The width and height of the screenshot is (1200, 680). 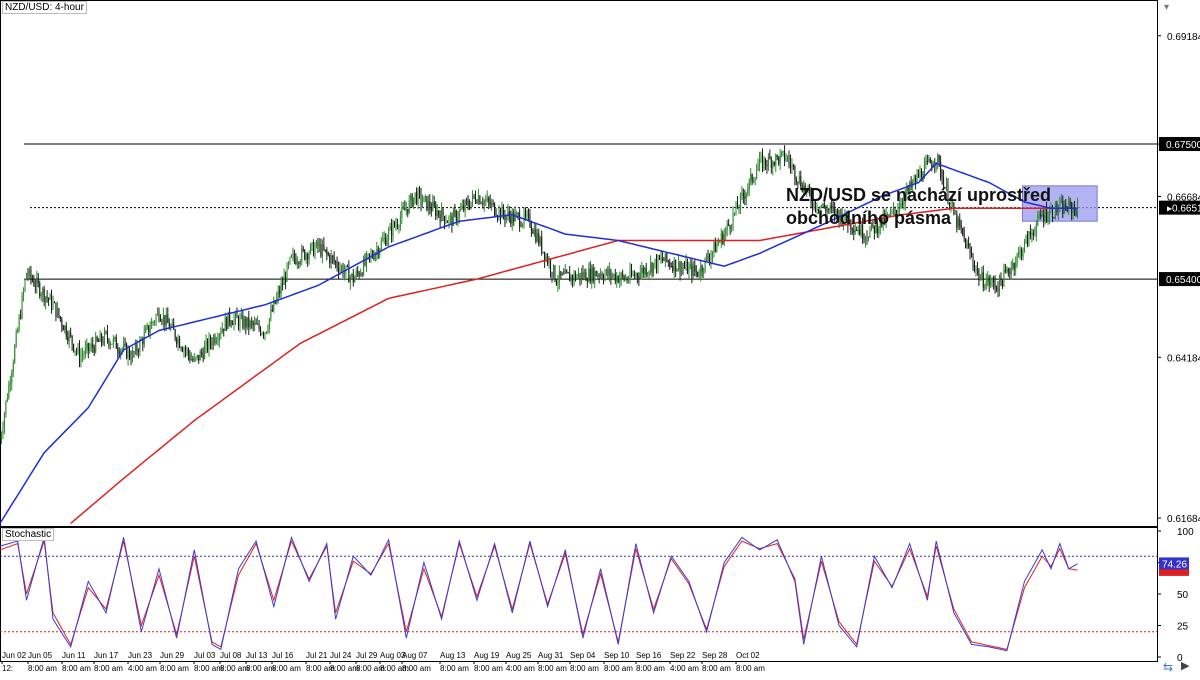 What do you see at coordinates (1183, 37) in the screenshot?
I see `y-tick-label: 0.69184` at bounding box center [1183, 37].